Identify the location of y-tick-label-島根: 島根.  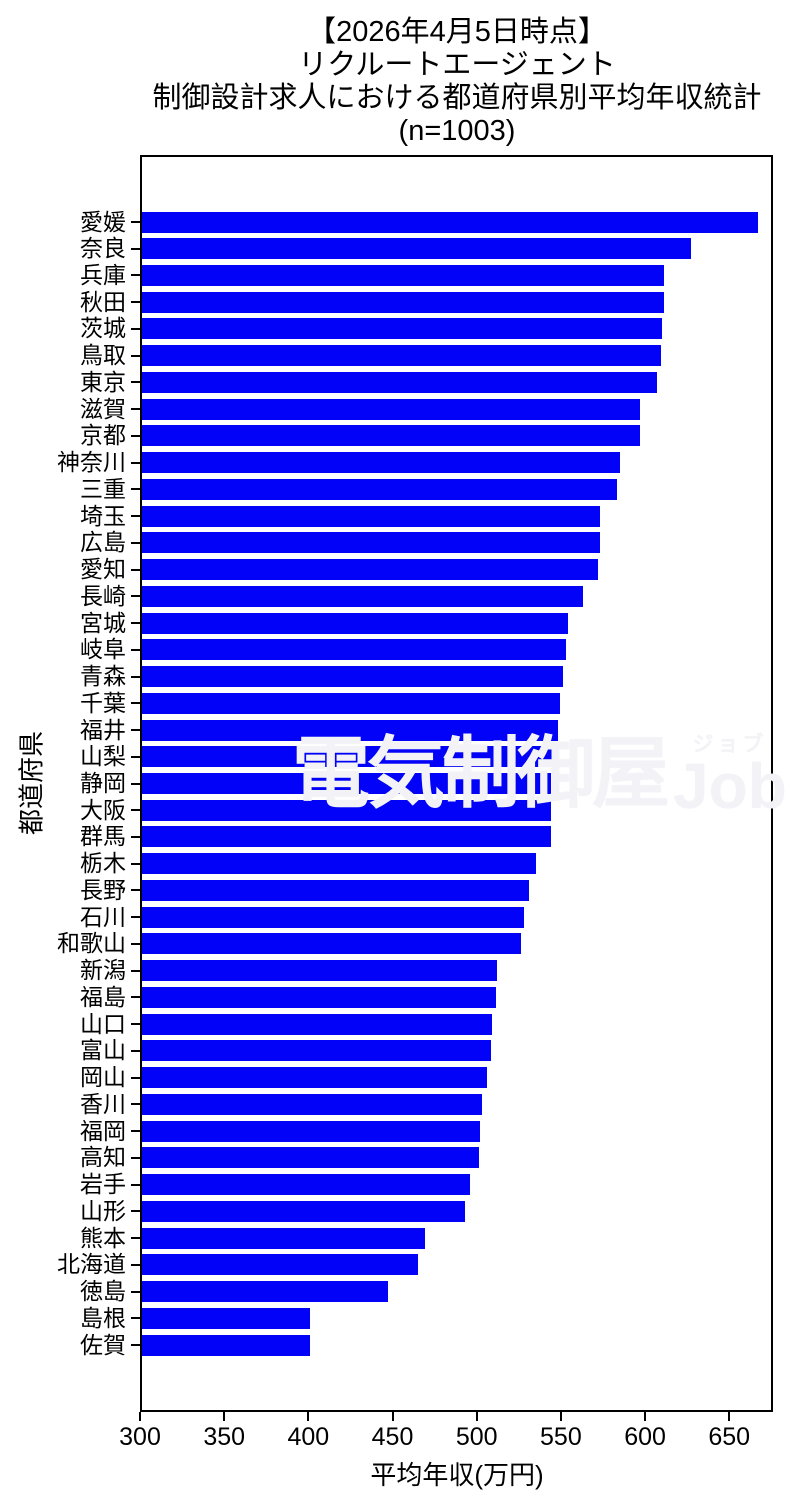
(103, 1317).